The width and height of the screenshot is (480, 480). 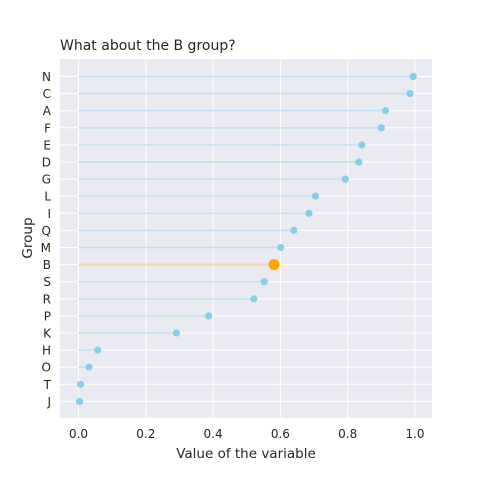 I want to click on y-tick-label-D: D, so click(x=46, y=163).